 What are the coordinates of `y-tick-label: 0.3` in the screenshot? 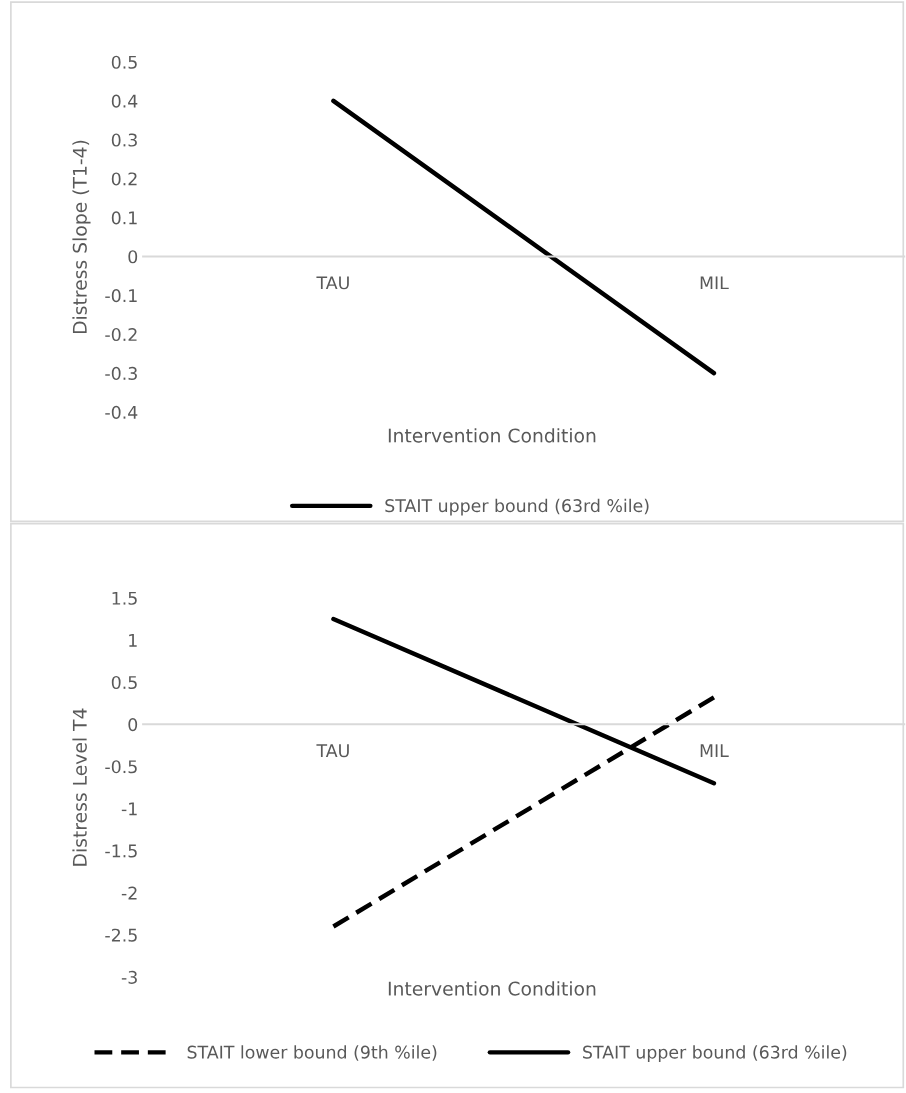 It's located at (124, 140).